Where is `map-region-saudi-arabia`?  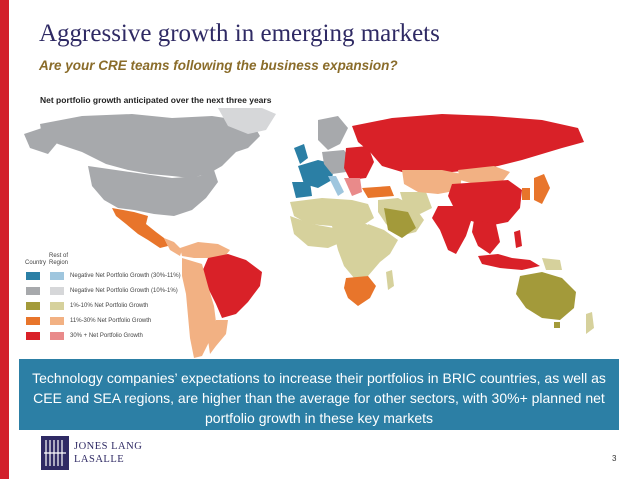
map-region-saudi-arabia is located at coordinates (400, 223).